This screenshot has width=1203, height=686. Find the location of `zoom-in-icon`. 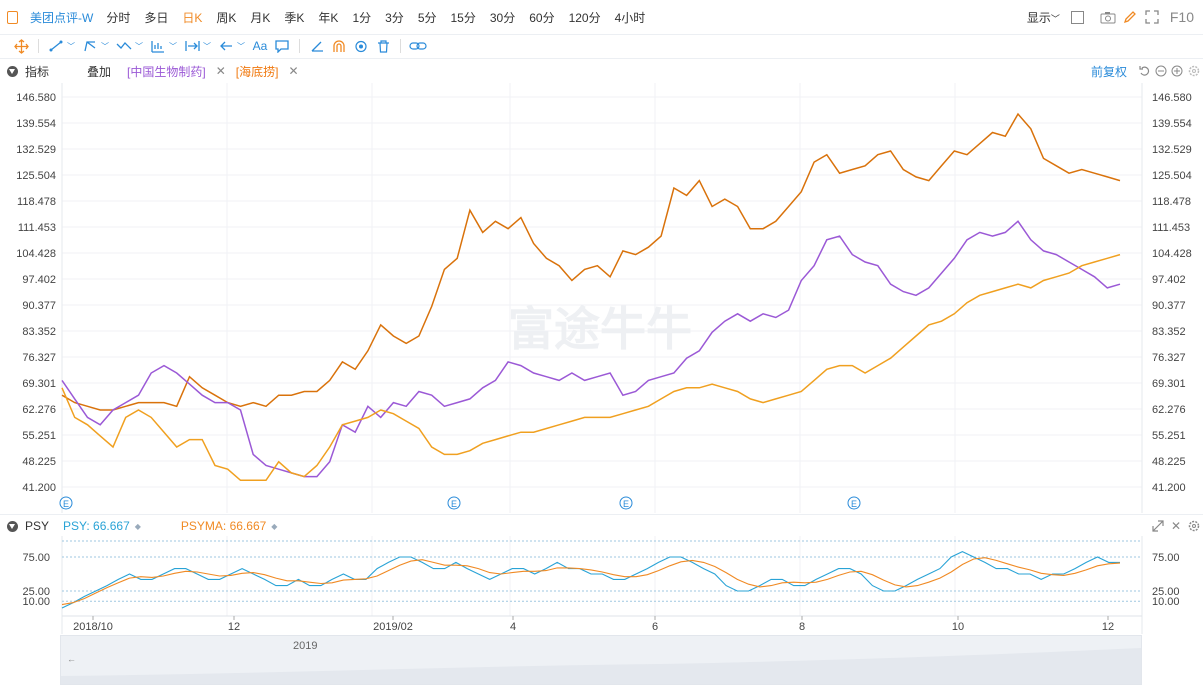

zoom-in-icon is located at coordinates (1177, 71).